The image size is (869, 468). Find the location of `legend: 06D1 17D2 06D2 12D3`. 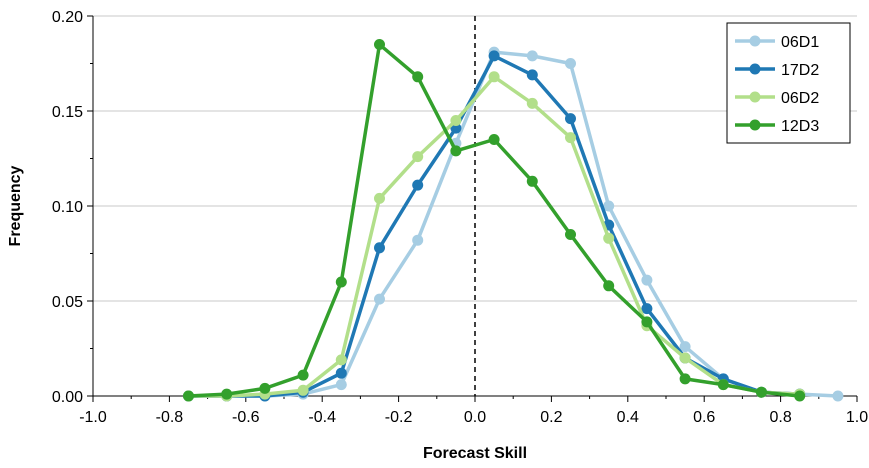

legend: 06D1 17D2 06D2 12D3 is located at coordinates (788, 83).